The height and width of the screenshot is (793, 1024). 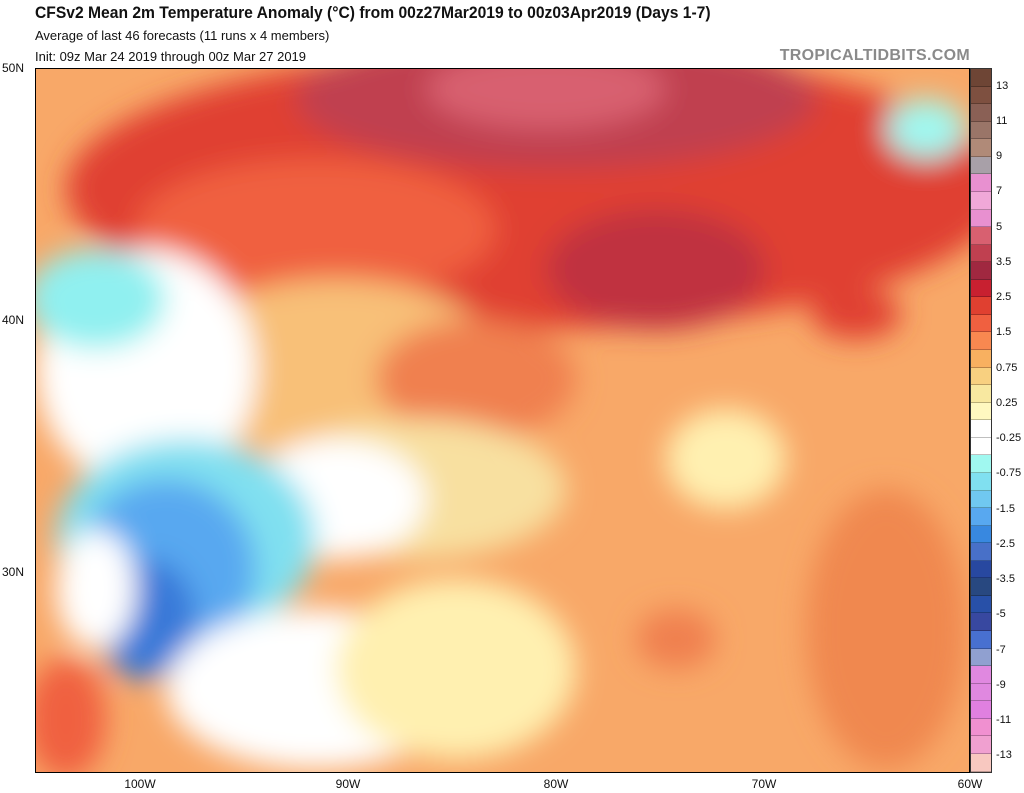 I want to click on colorbar-label: 2.5, so click(x=1004, y=297).